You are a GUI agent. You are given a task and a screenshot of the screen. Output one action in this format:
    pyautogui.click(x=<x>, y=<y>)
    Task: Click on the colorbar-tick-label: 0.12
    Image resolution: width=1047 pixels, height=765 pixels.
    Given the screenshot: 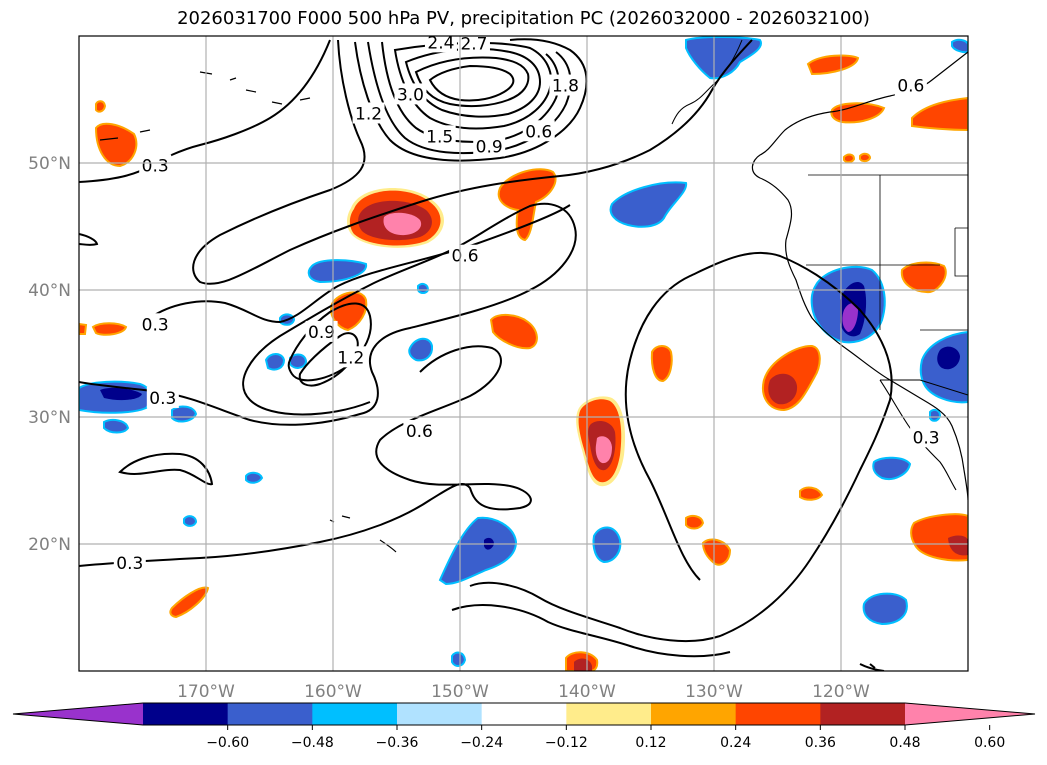 What is the action you would take?
    pyautogui.click(x=650, y=743)
    